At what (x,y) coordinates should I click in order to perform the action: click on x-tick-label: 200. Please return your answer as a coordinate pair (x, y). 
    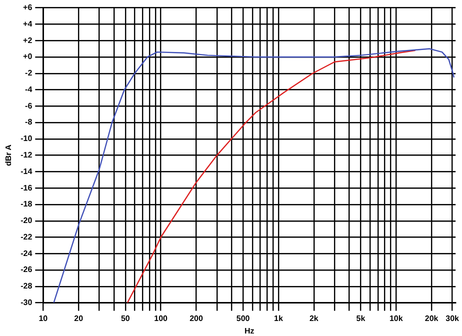
    Looking at the image, I should click on (197, 318).